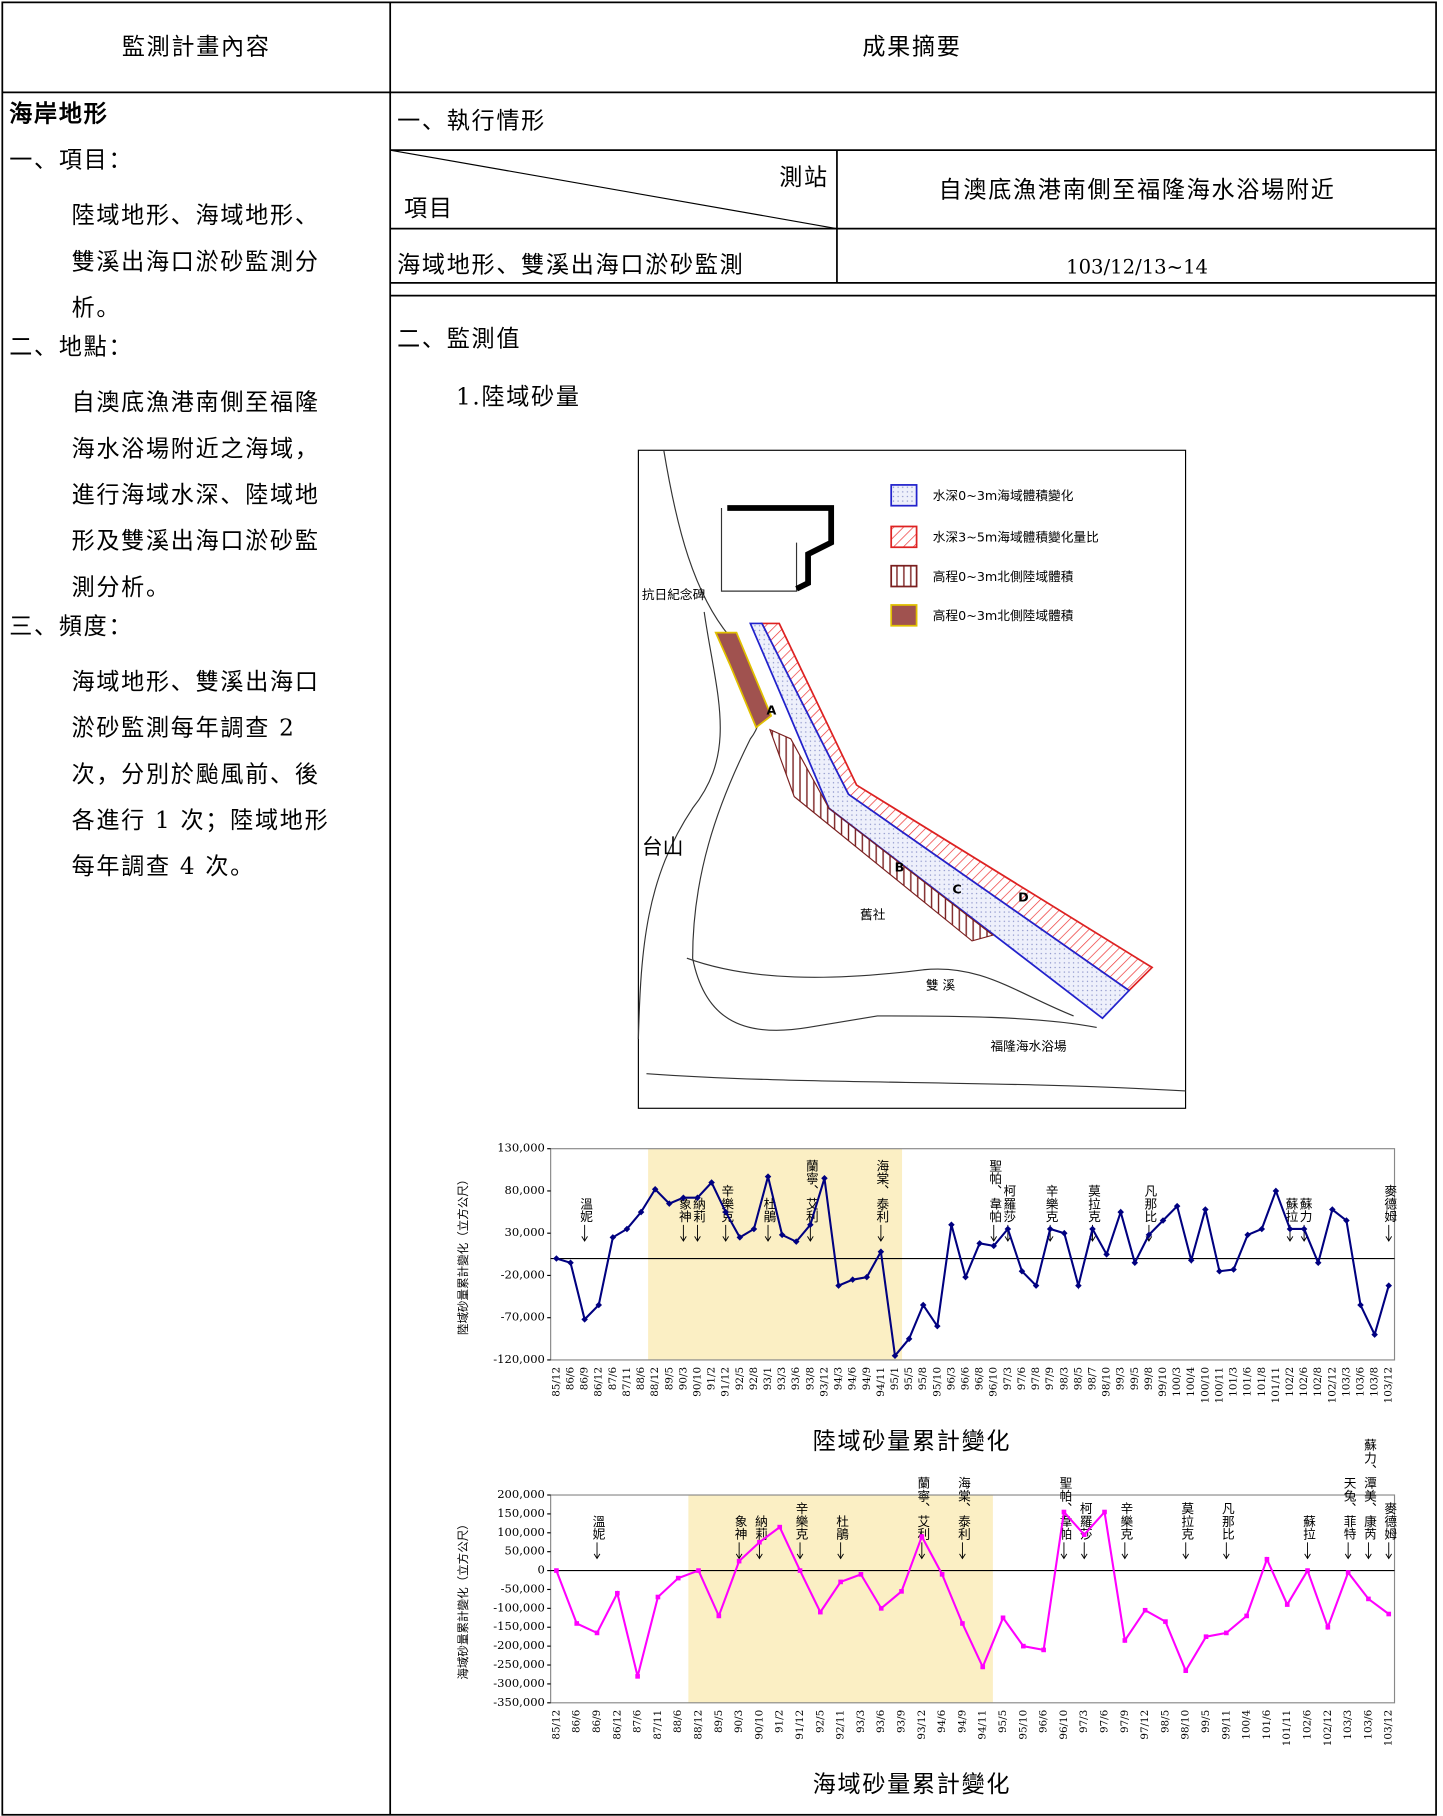 This screenshot has width=1443, height=1816. Describe the element at coordinates (804, 178) in the screenshot. I see `table-header: 測站` at that location.